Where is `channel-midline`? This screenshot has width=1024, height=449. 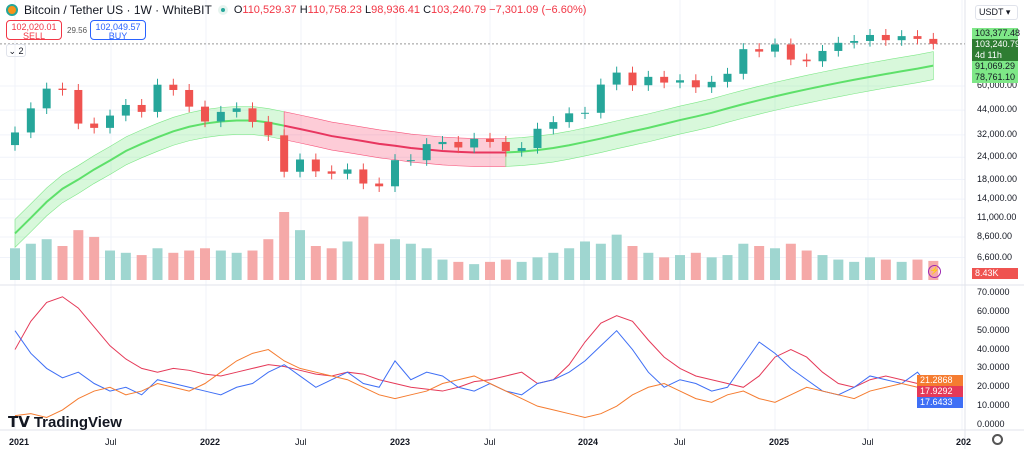 channel-midline is located at coordinates (149, 177).